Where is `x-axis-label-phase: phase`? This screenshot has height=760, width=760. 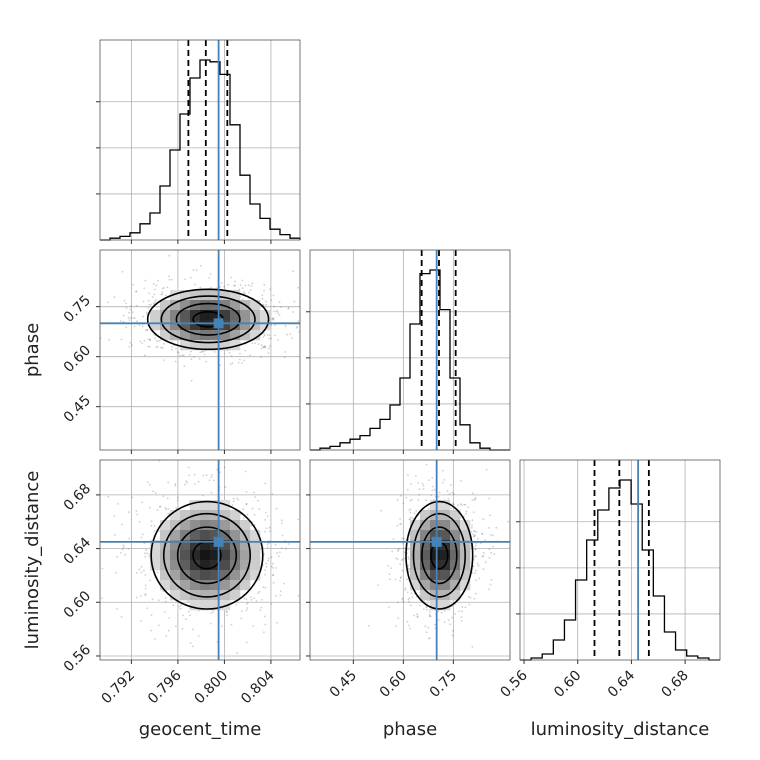 x-axis-label-phase: phase is located at coordinates (410, 729).